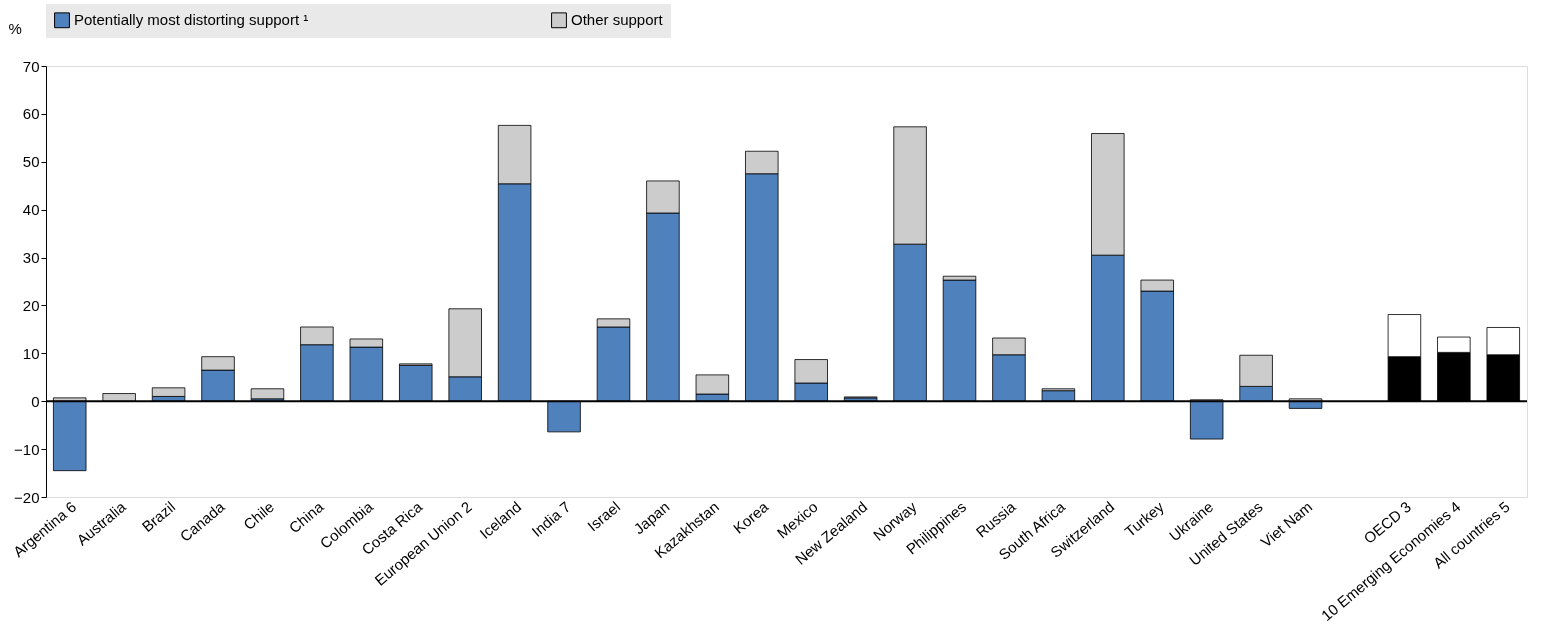  I want to click on y-tick-label: 30, so click(31, 258).